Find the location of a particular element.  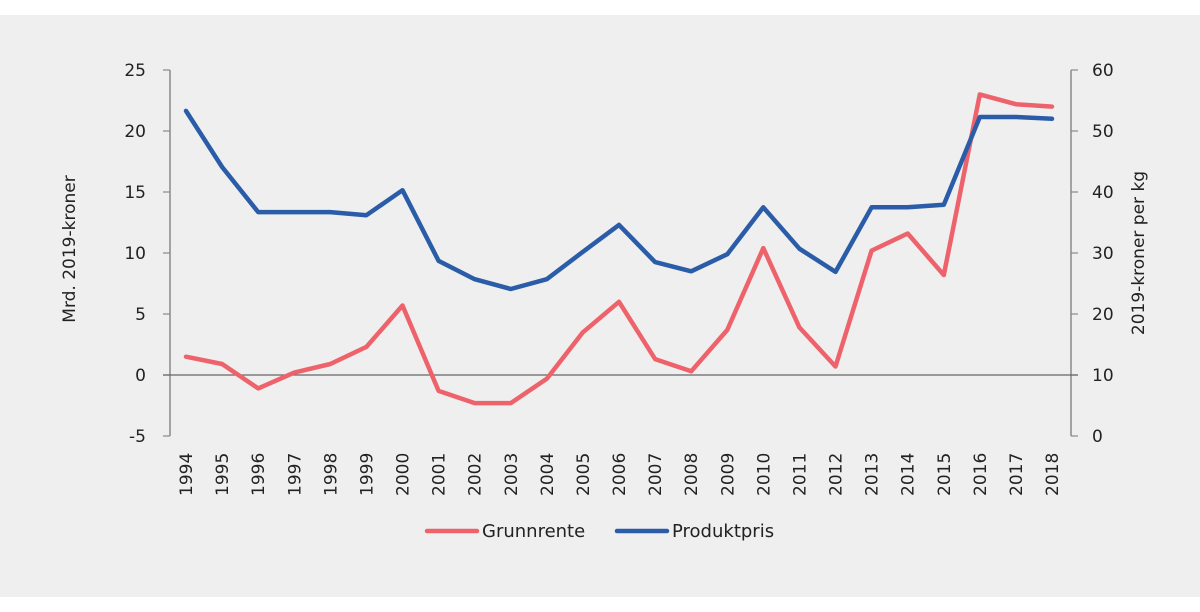

right-tick-label: 60 is located at coordinates (1103, 71).